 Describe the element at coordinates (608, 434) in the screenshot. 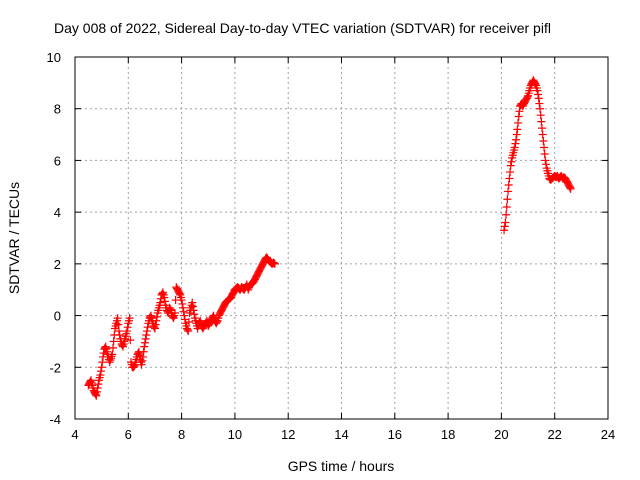

I see `x-tick-label: 24` at that location.